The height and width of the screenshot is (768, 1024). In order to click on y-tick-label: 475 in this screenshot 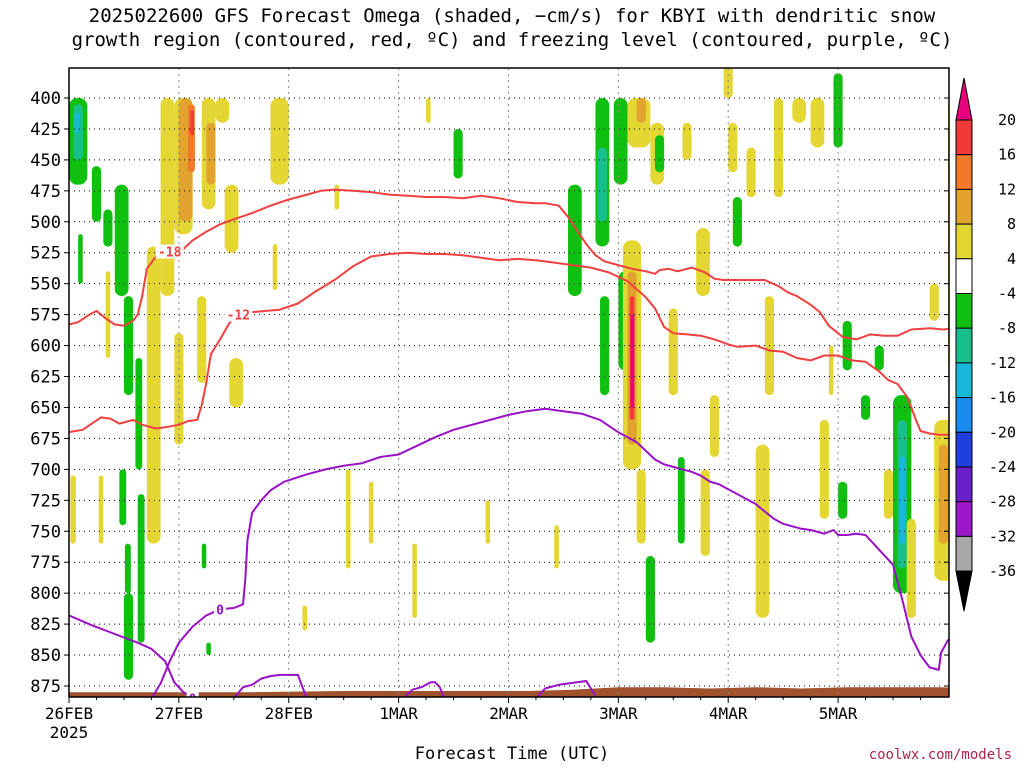, I will do `click(45, 192)`.